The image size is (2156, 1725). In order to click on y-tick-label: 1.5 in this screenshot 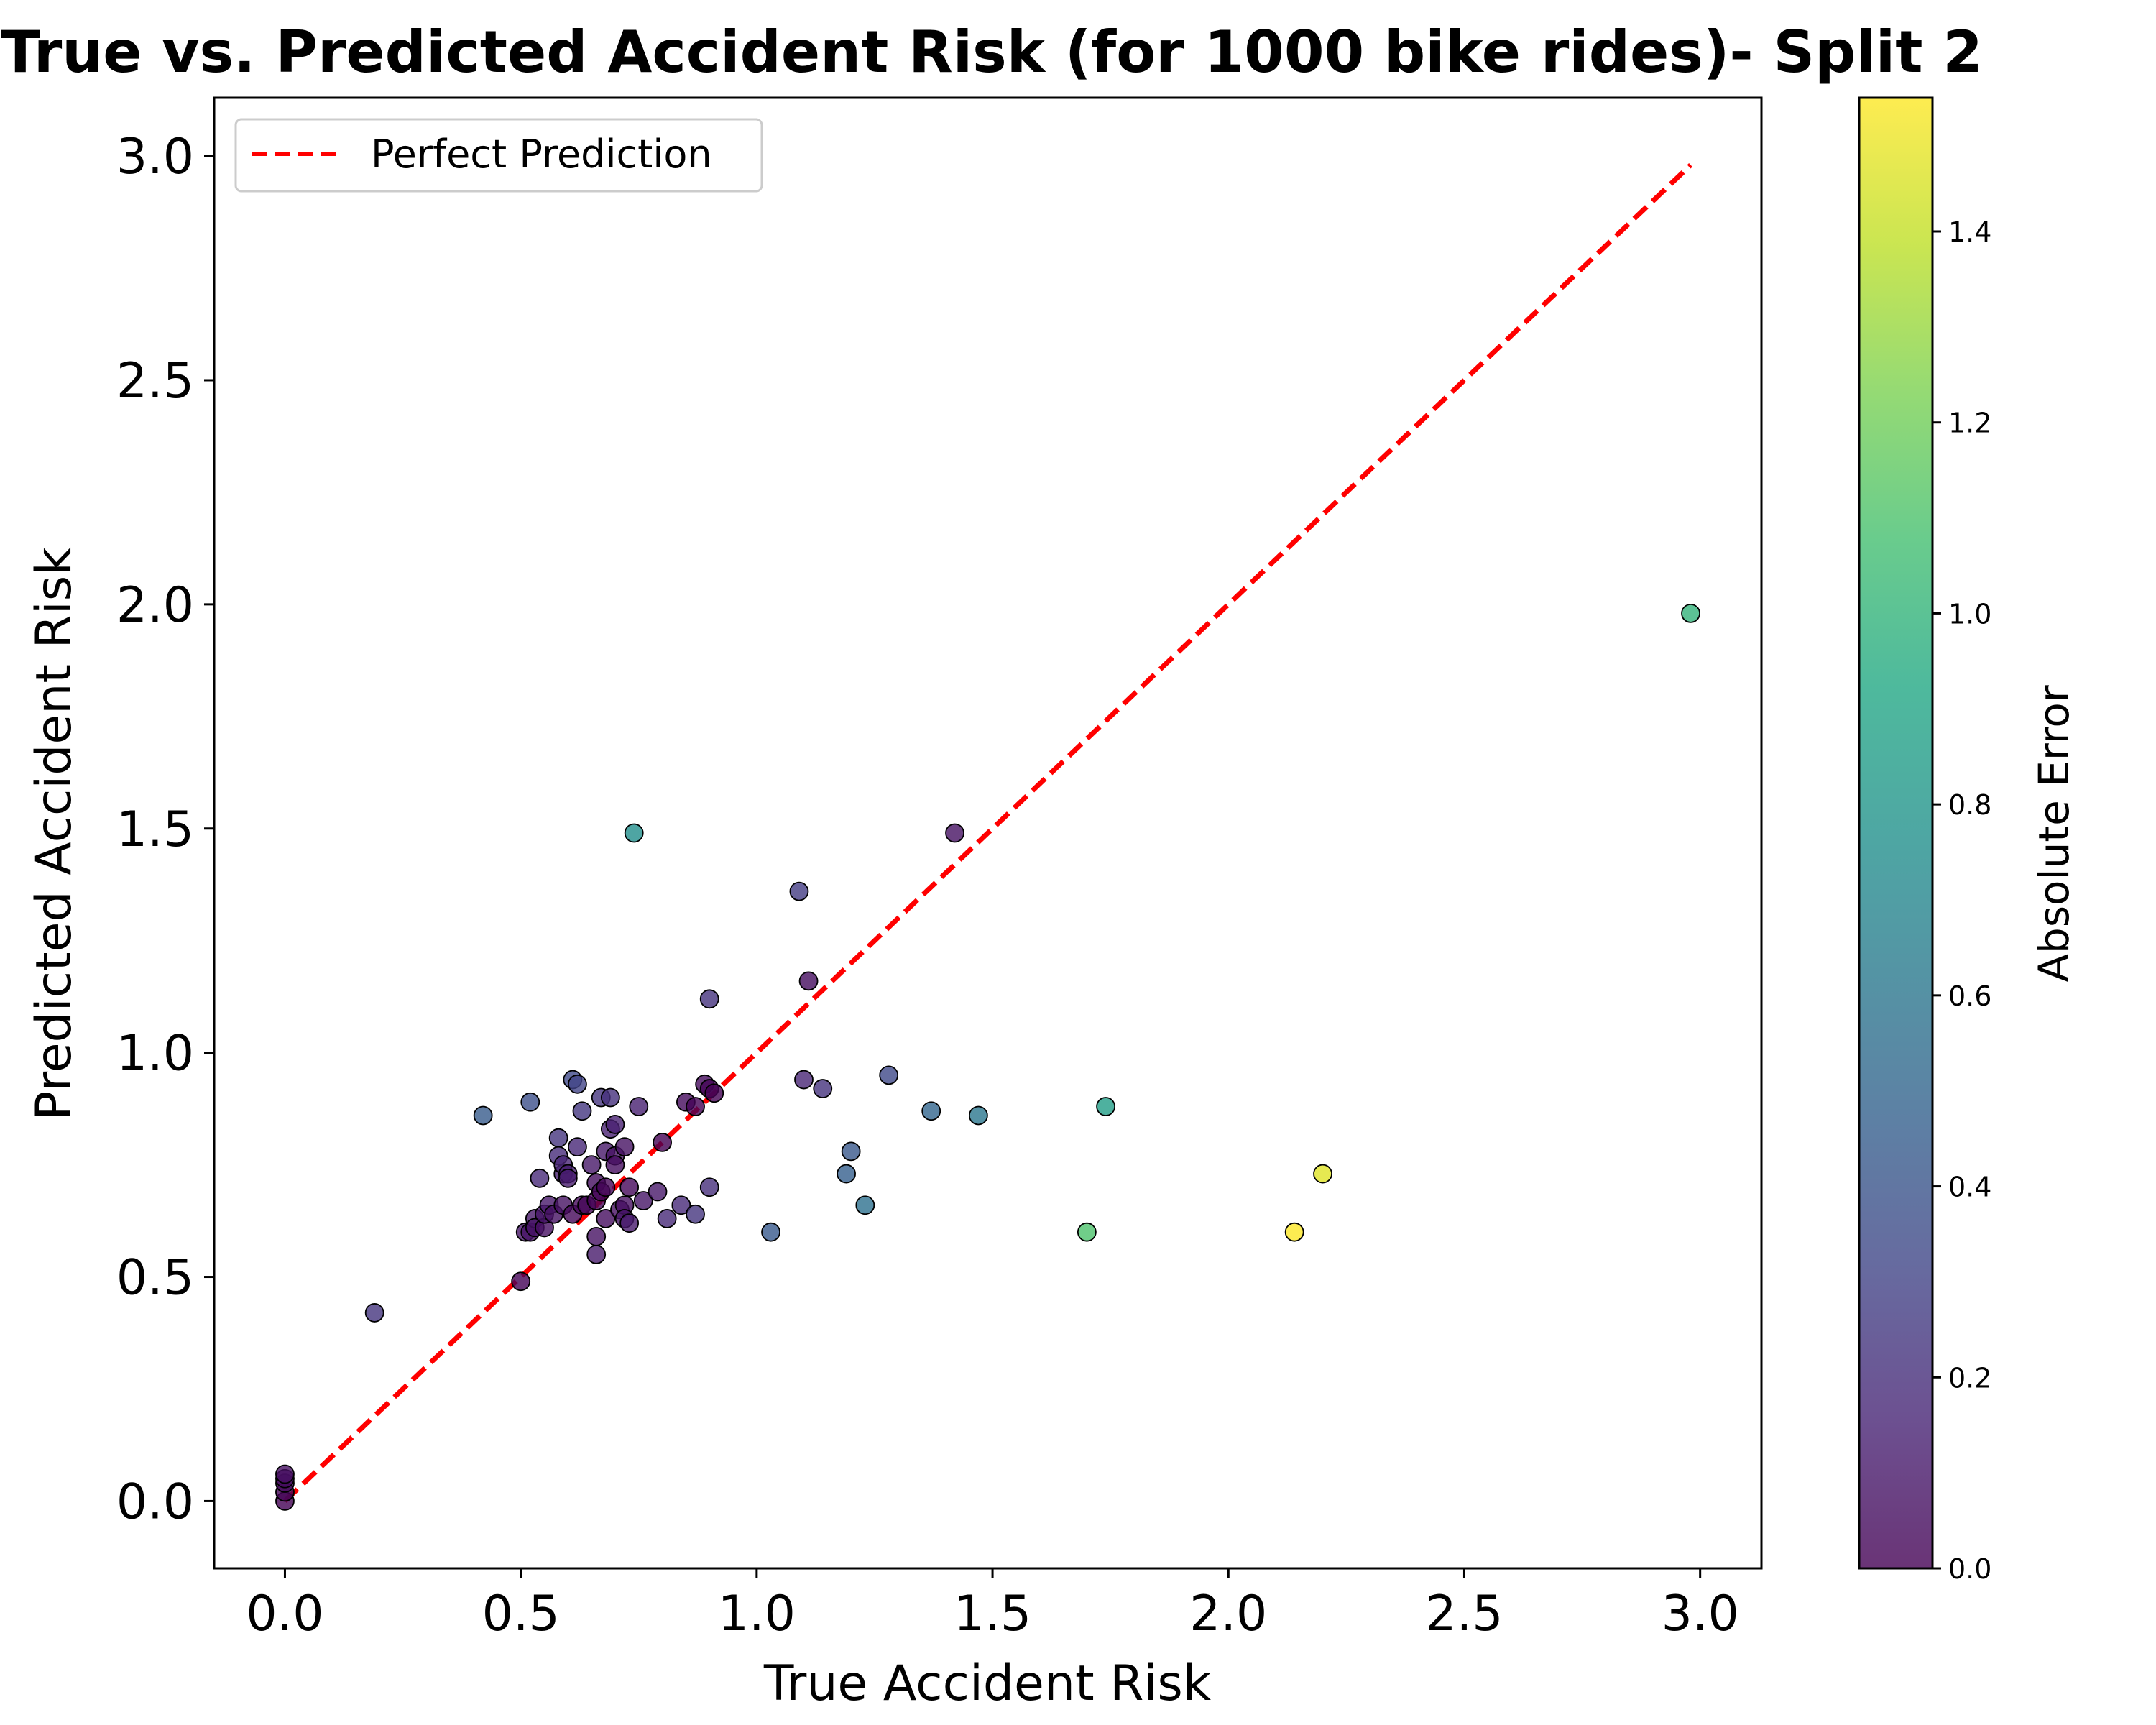, I will do `click(155, 829)`.